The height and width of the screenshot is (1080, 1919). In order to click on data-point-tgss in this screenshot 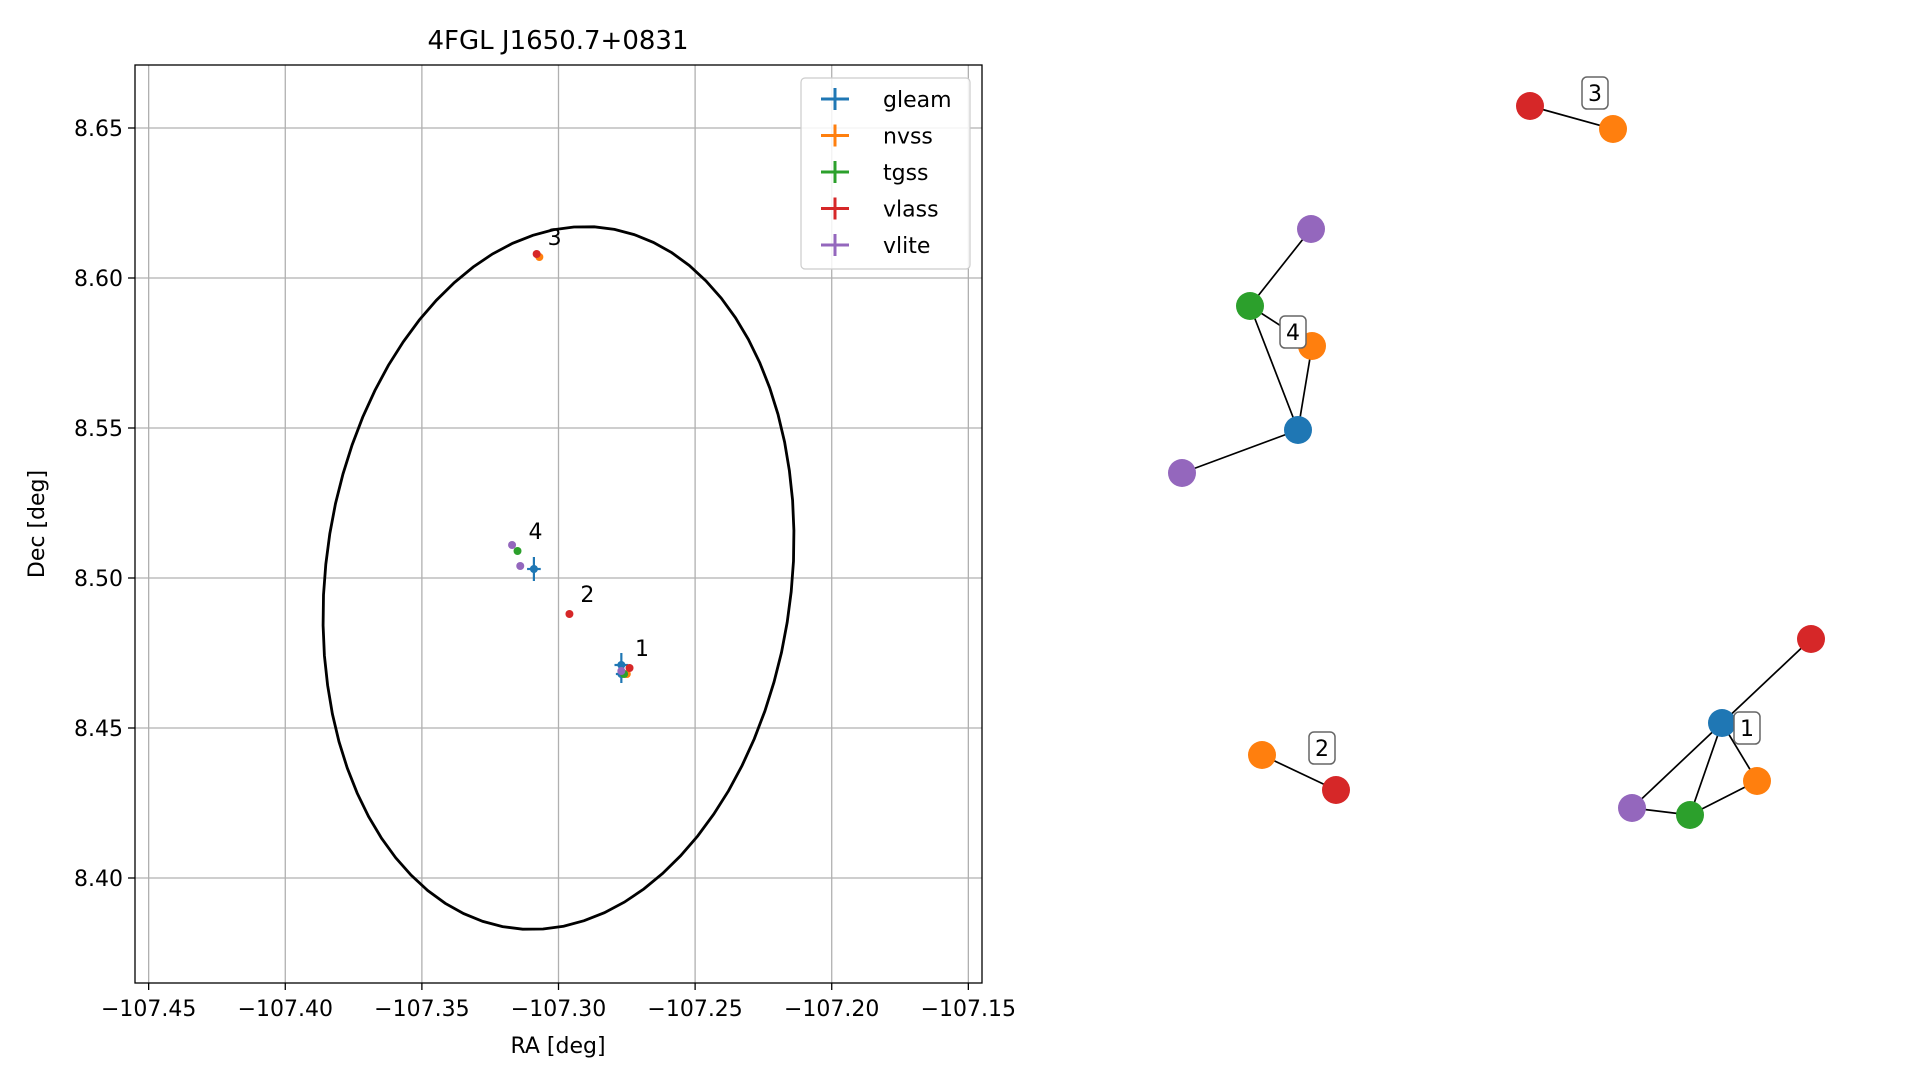, I will do `click(517, 551)`.